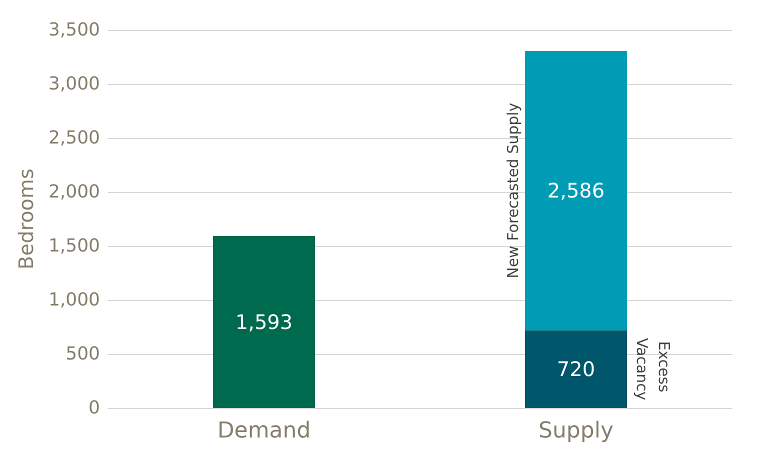 This screenshot has height=468, width=765. What do you see at coordinates (74, 138) in the screenshot?
I see `y-tick-label: 2,500` at bounding box center [74, 138].